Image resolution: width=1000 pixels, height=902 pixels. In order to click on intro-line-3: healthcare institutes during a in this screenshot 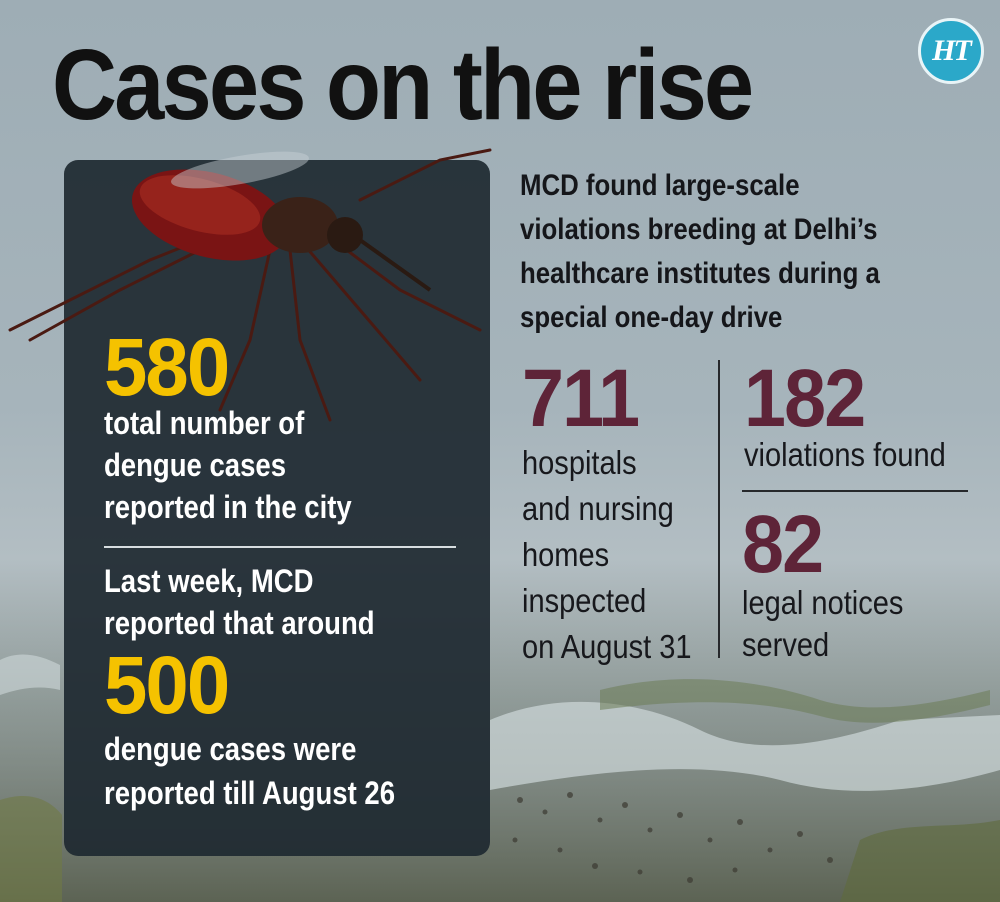, I will do `click(700, 273)`.